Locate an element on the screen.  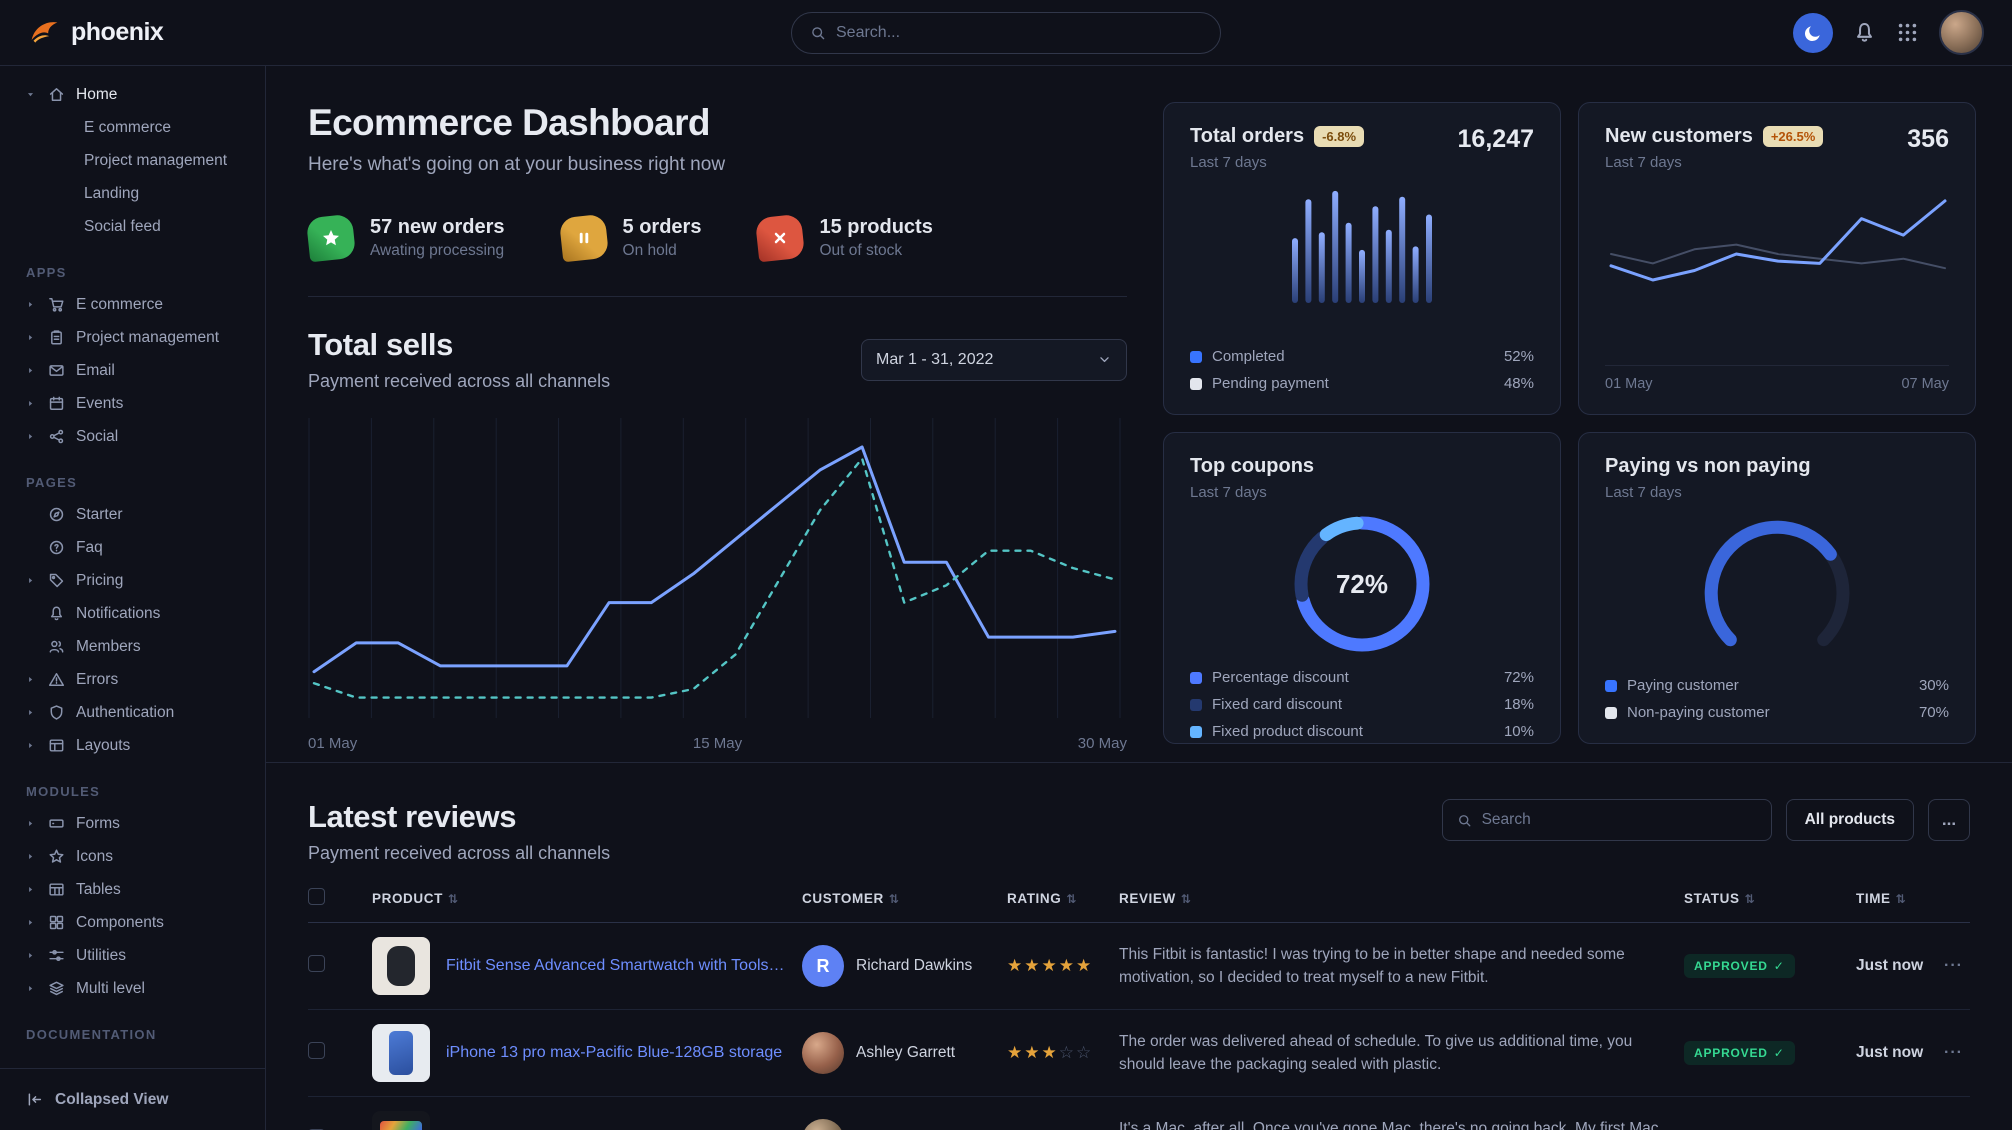
rating-stars: ★★★☆☆ is located at coordinates (1050, 1052).